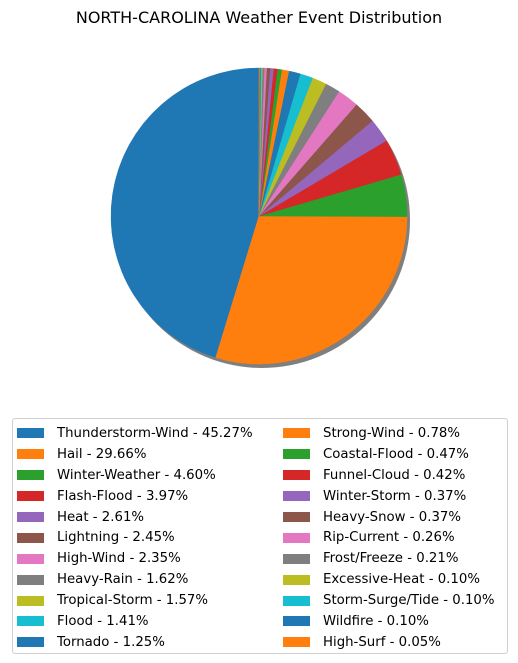 Image resolution: width=518 pixels, height=663 pixels. I want to click on legend-label: Strong-Wind - 0.78%, so click(392, 433).